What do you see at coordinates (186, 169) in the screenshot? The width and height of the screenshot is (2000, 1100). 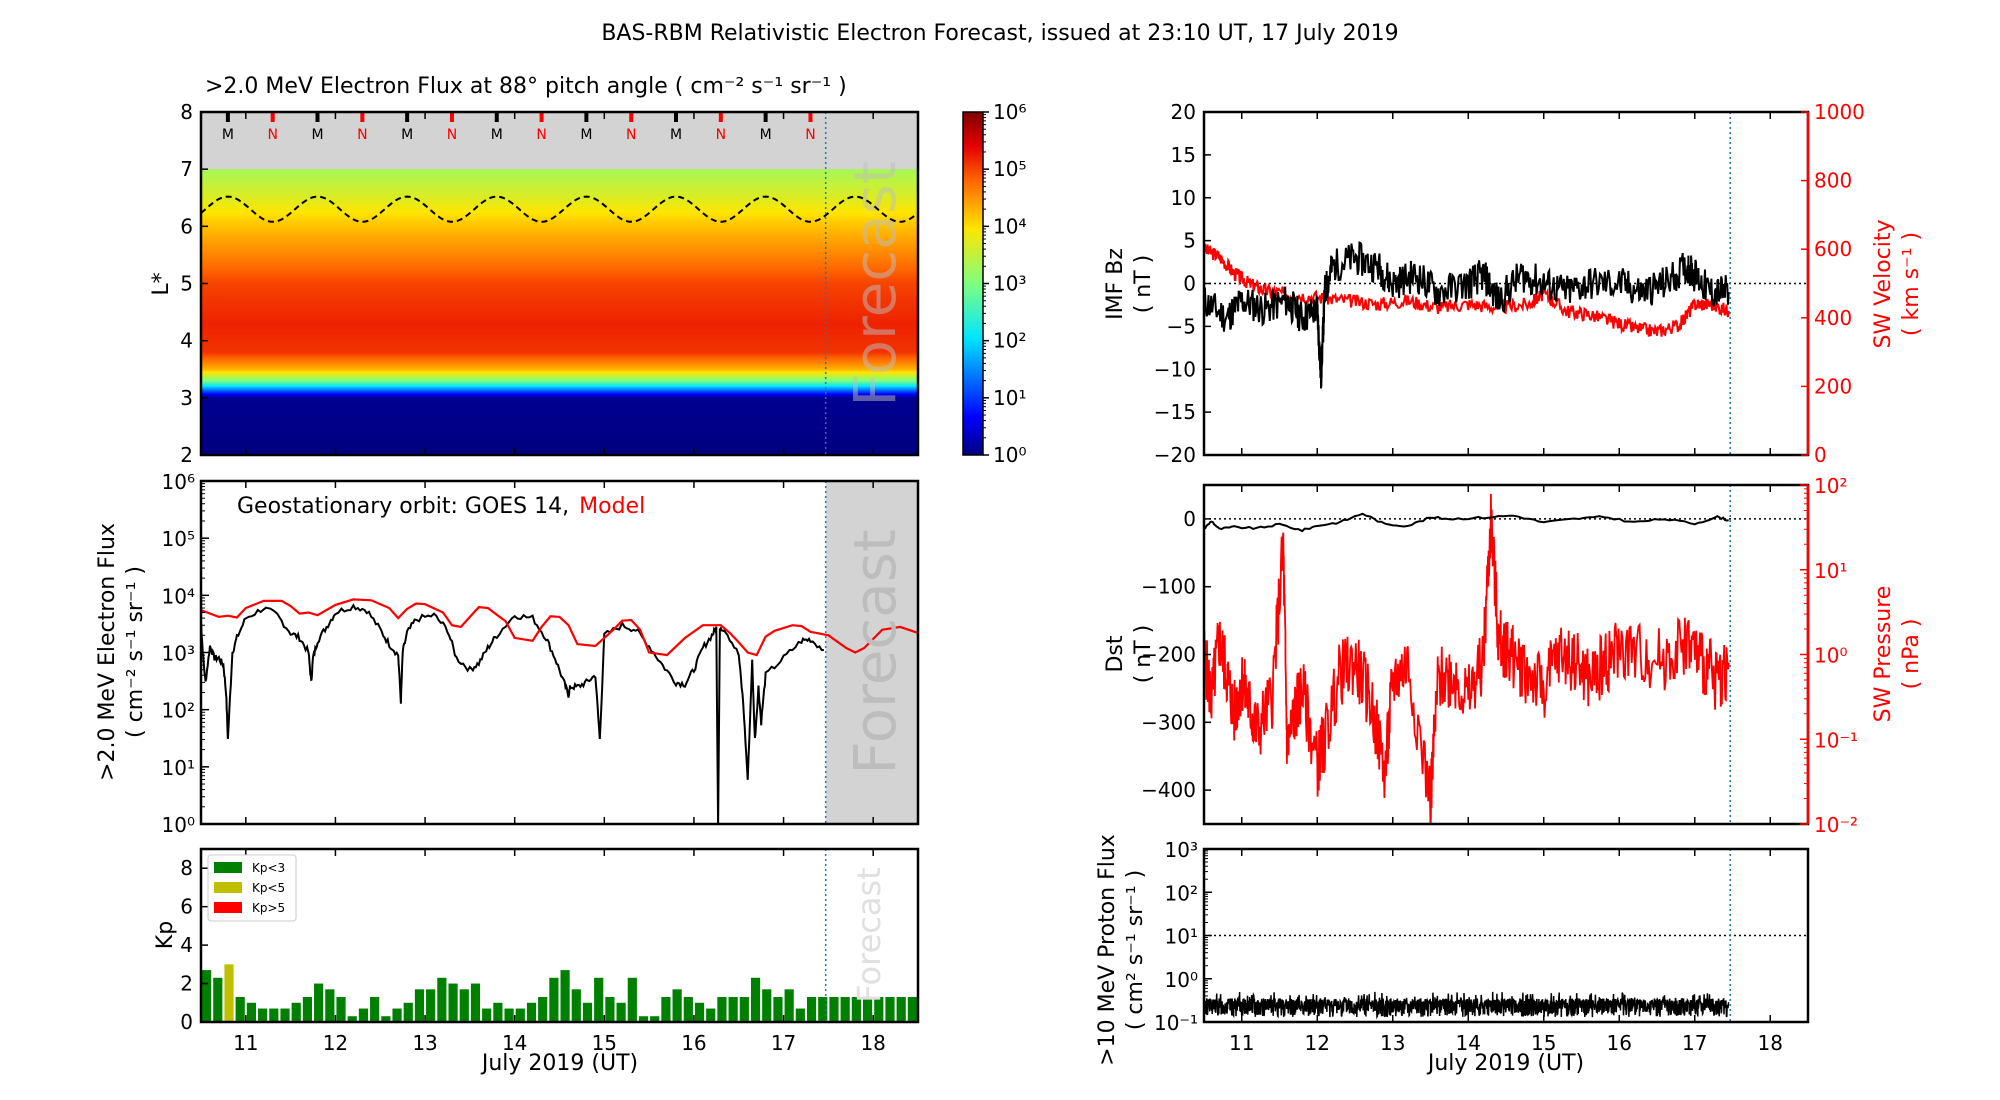 I see `y-tick-label: 7` at bounding box center [186, 169].